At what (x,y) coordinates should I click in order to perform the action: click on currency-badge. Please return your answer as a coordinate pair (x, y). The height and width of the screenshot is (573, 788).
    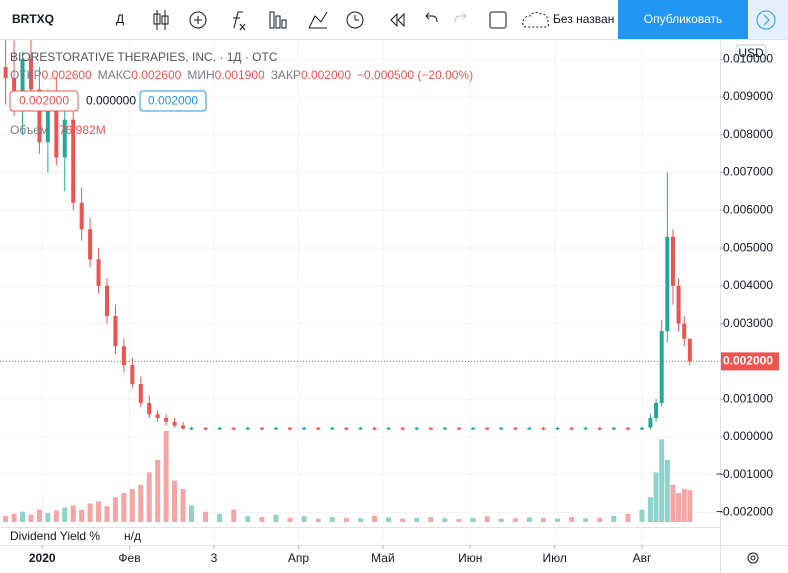
    Looking at the image, I should click on (751, 53).